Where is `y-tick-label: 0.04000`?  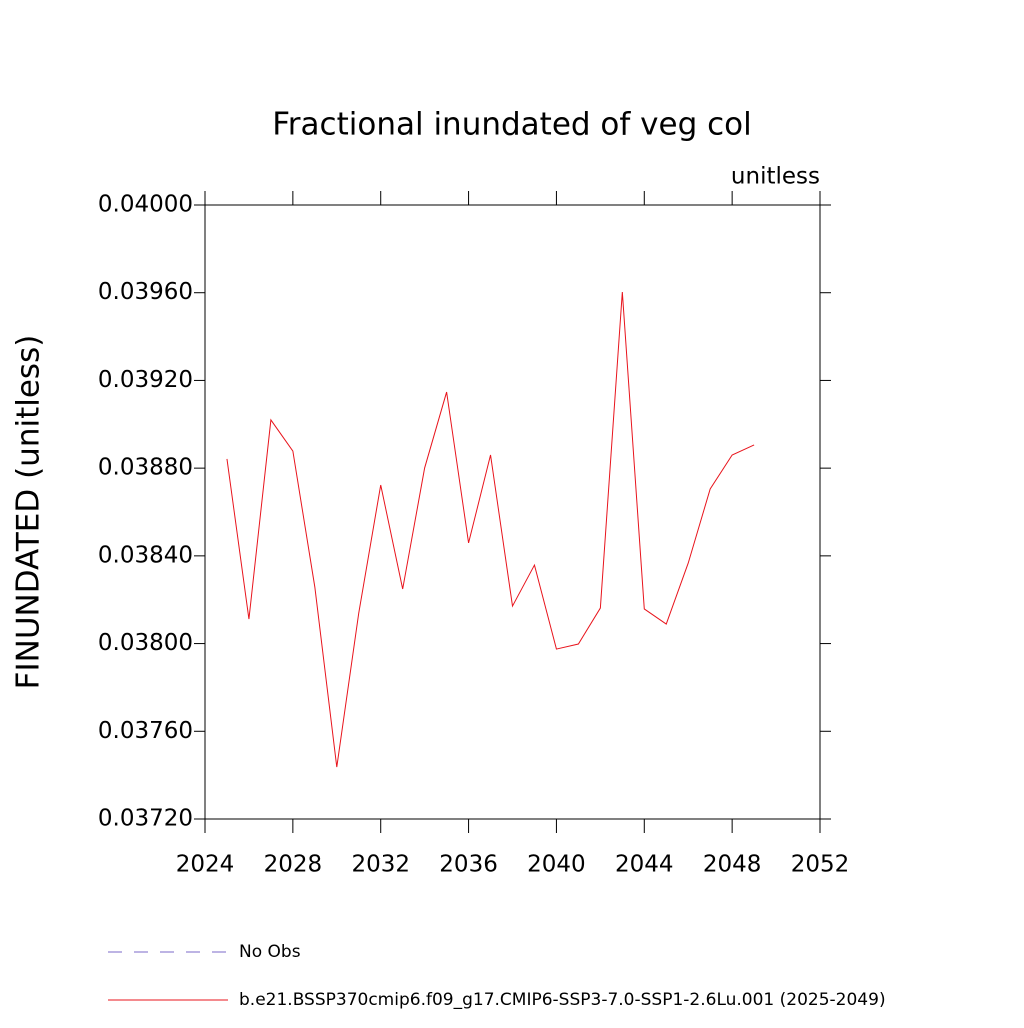
y-tick-label: 0.04000 is located at coordinates (145, 205).